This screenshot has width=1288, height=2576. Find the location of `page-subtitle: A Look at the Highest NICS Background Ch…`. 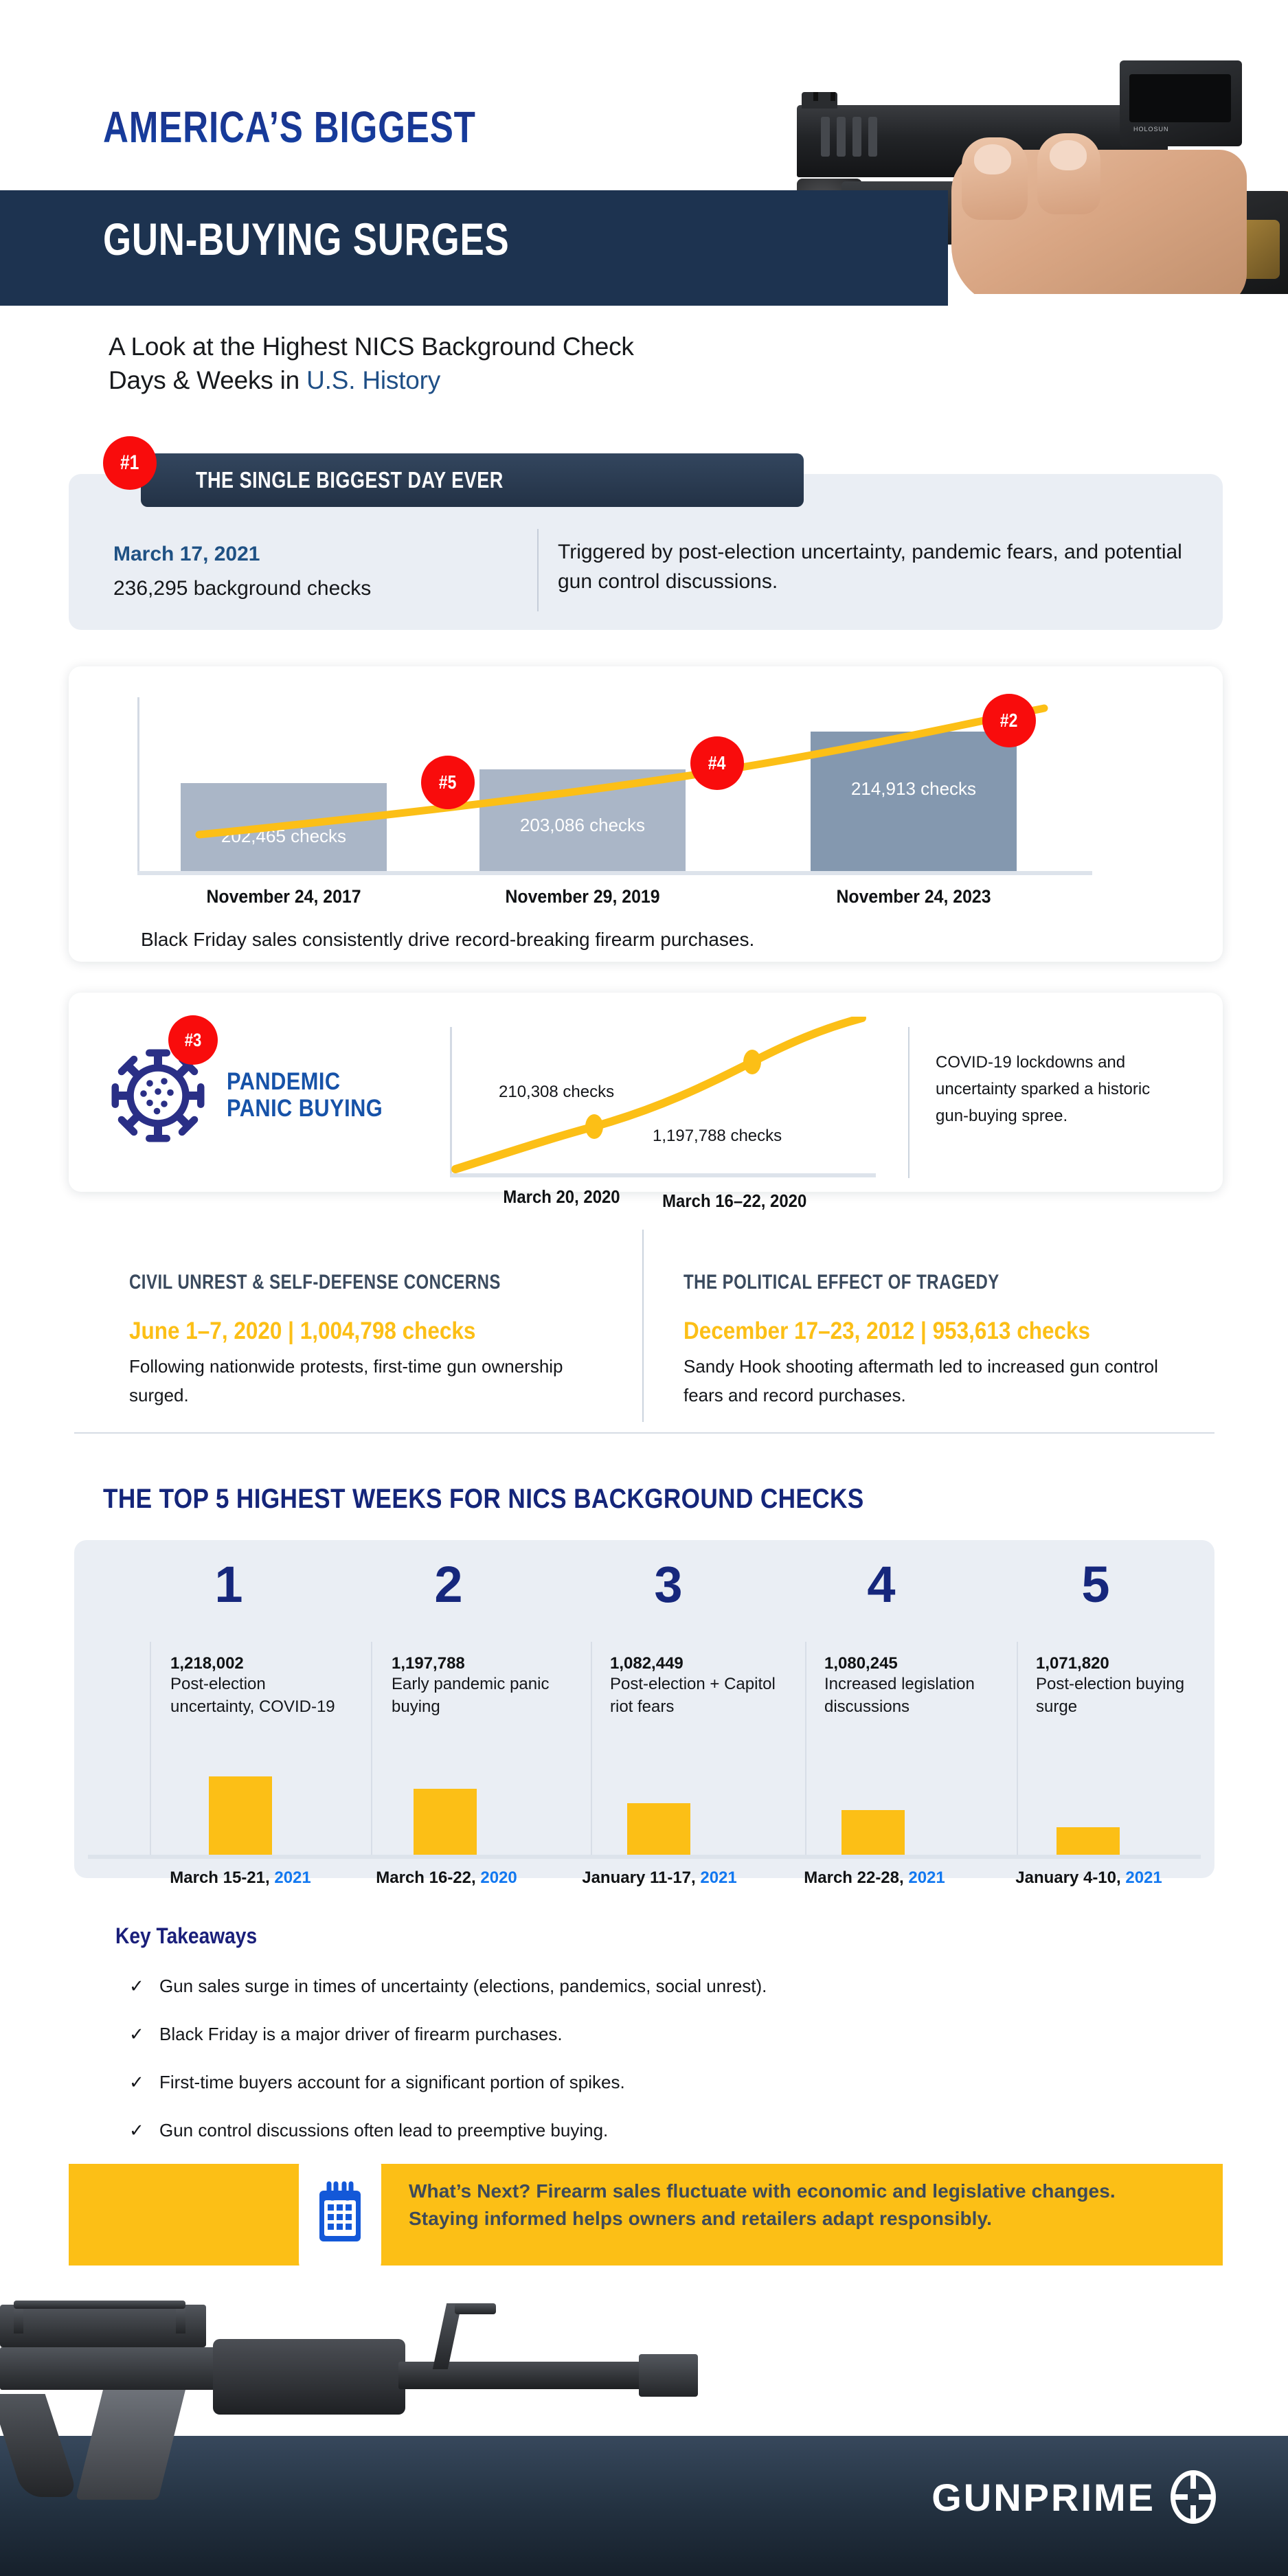

page-subtitle: A Look at the Highest NICS Background Ch… is located at coordinates (521, 363).